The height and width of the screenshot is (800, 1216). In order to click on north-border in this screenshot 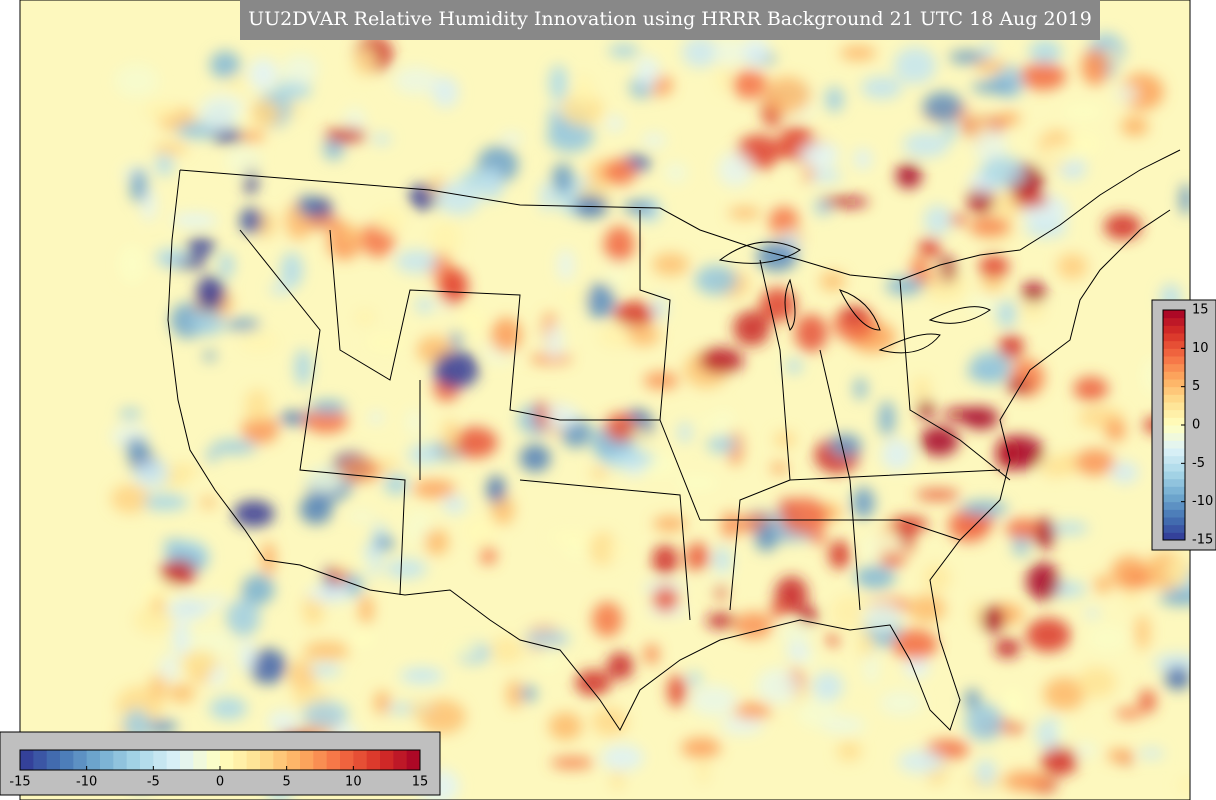, I will do `click(680, 215)`.